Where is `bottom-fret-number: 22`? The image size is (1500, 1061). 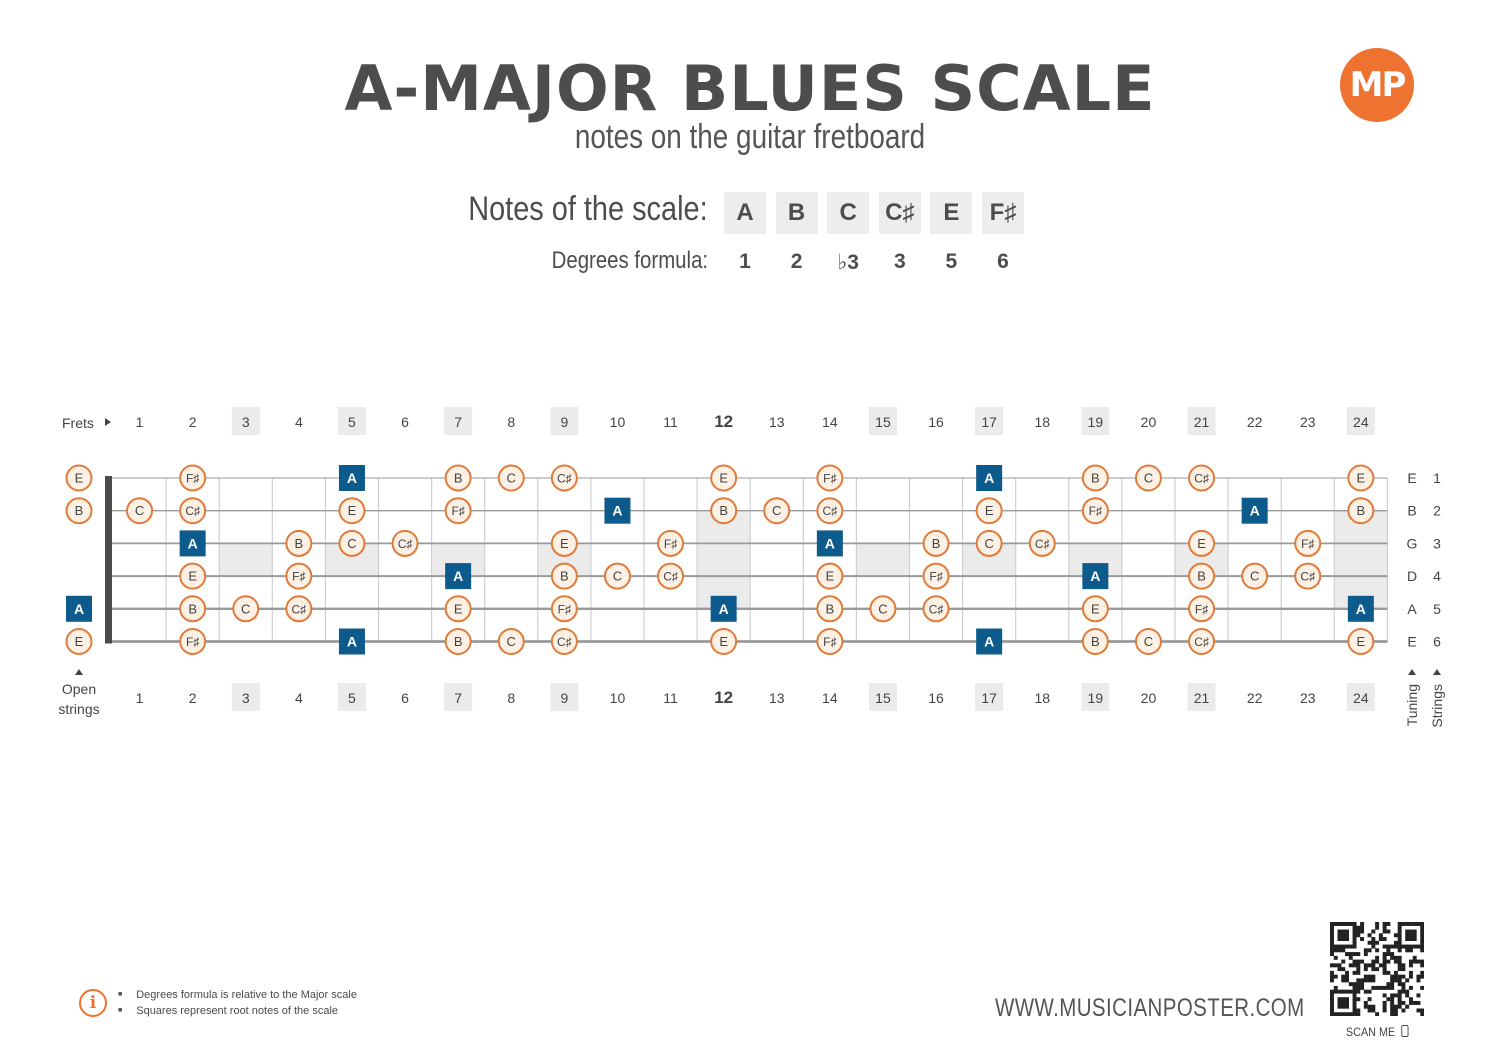 bottom-fret-number: 22 is located at coordinates (1255, 698).